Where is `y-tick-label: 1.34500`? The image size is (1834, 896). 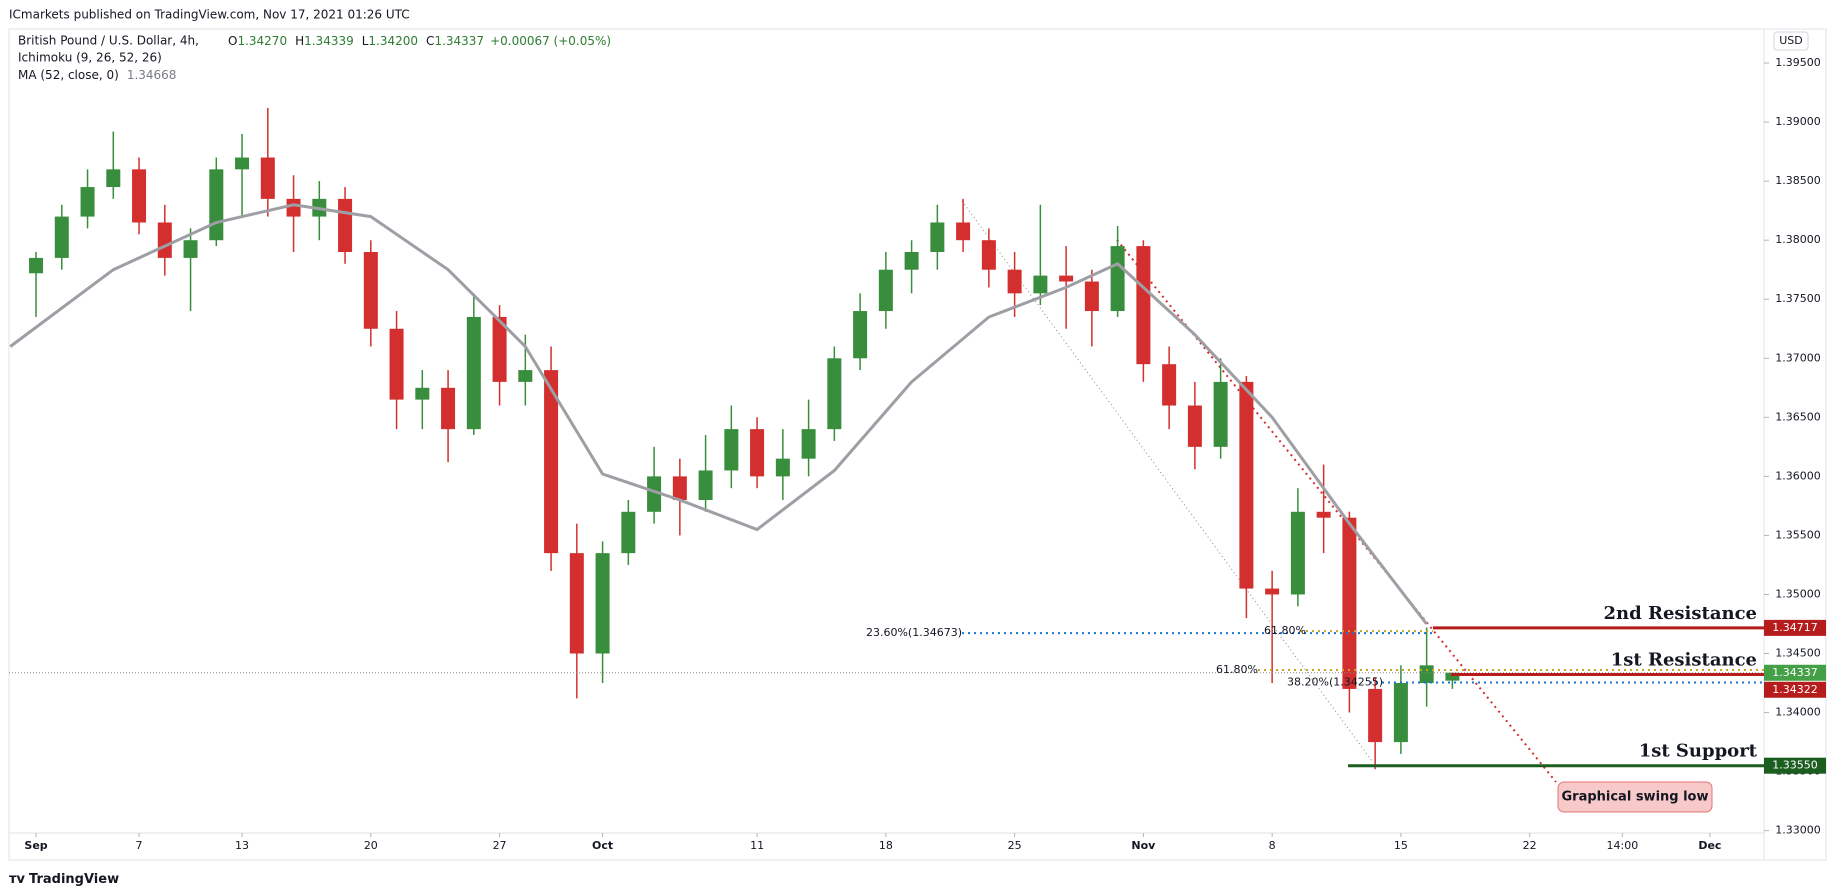
y-tick-label: 1.34500 is located at coordinates (1798, 653).